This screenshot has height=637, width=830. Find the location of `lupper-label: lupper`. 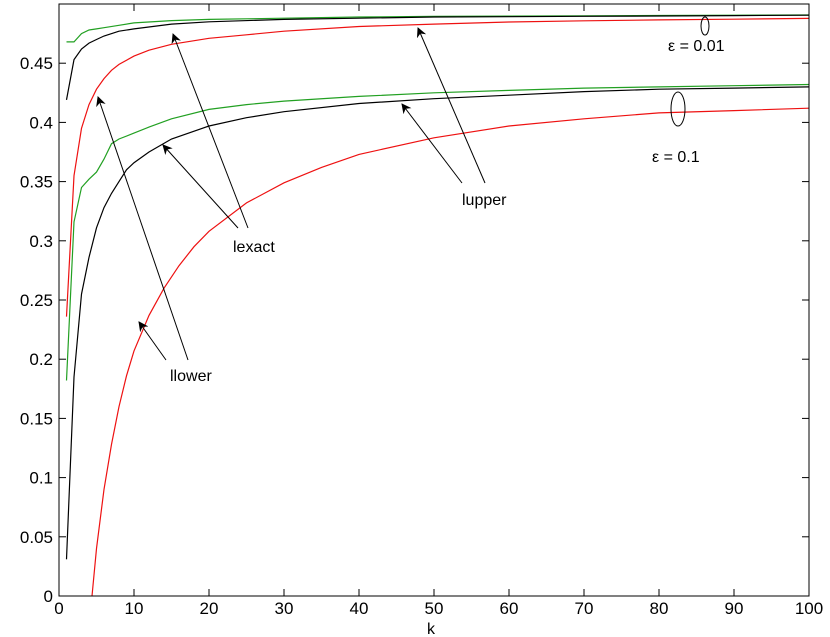

lupper-label: lupper is located at coordinates (484, 200).